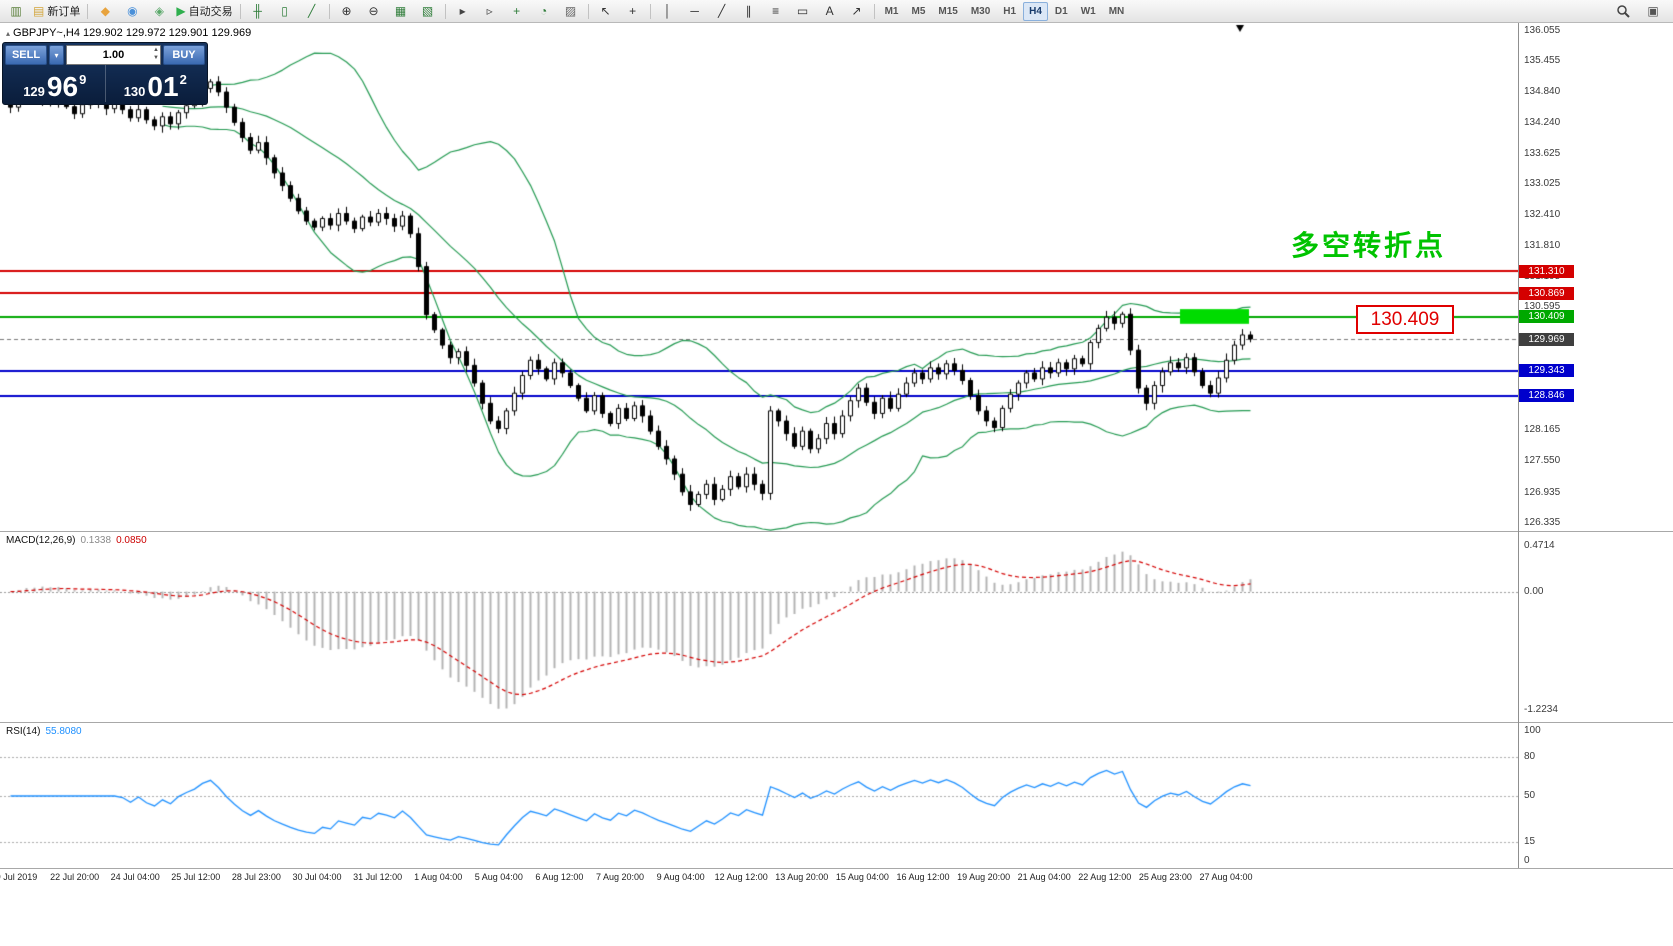 The image size is (1673, 946). What do you see at coordinates (948, 11) in the screenshot?
I see `timeframe-m15: M15` at bounding box center [948, 11].